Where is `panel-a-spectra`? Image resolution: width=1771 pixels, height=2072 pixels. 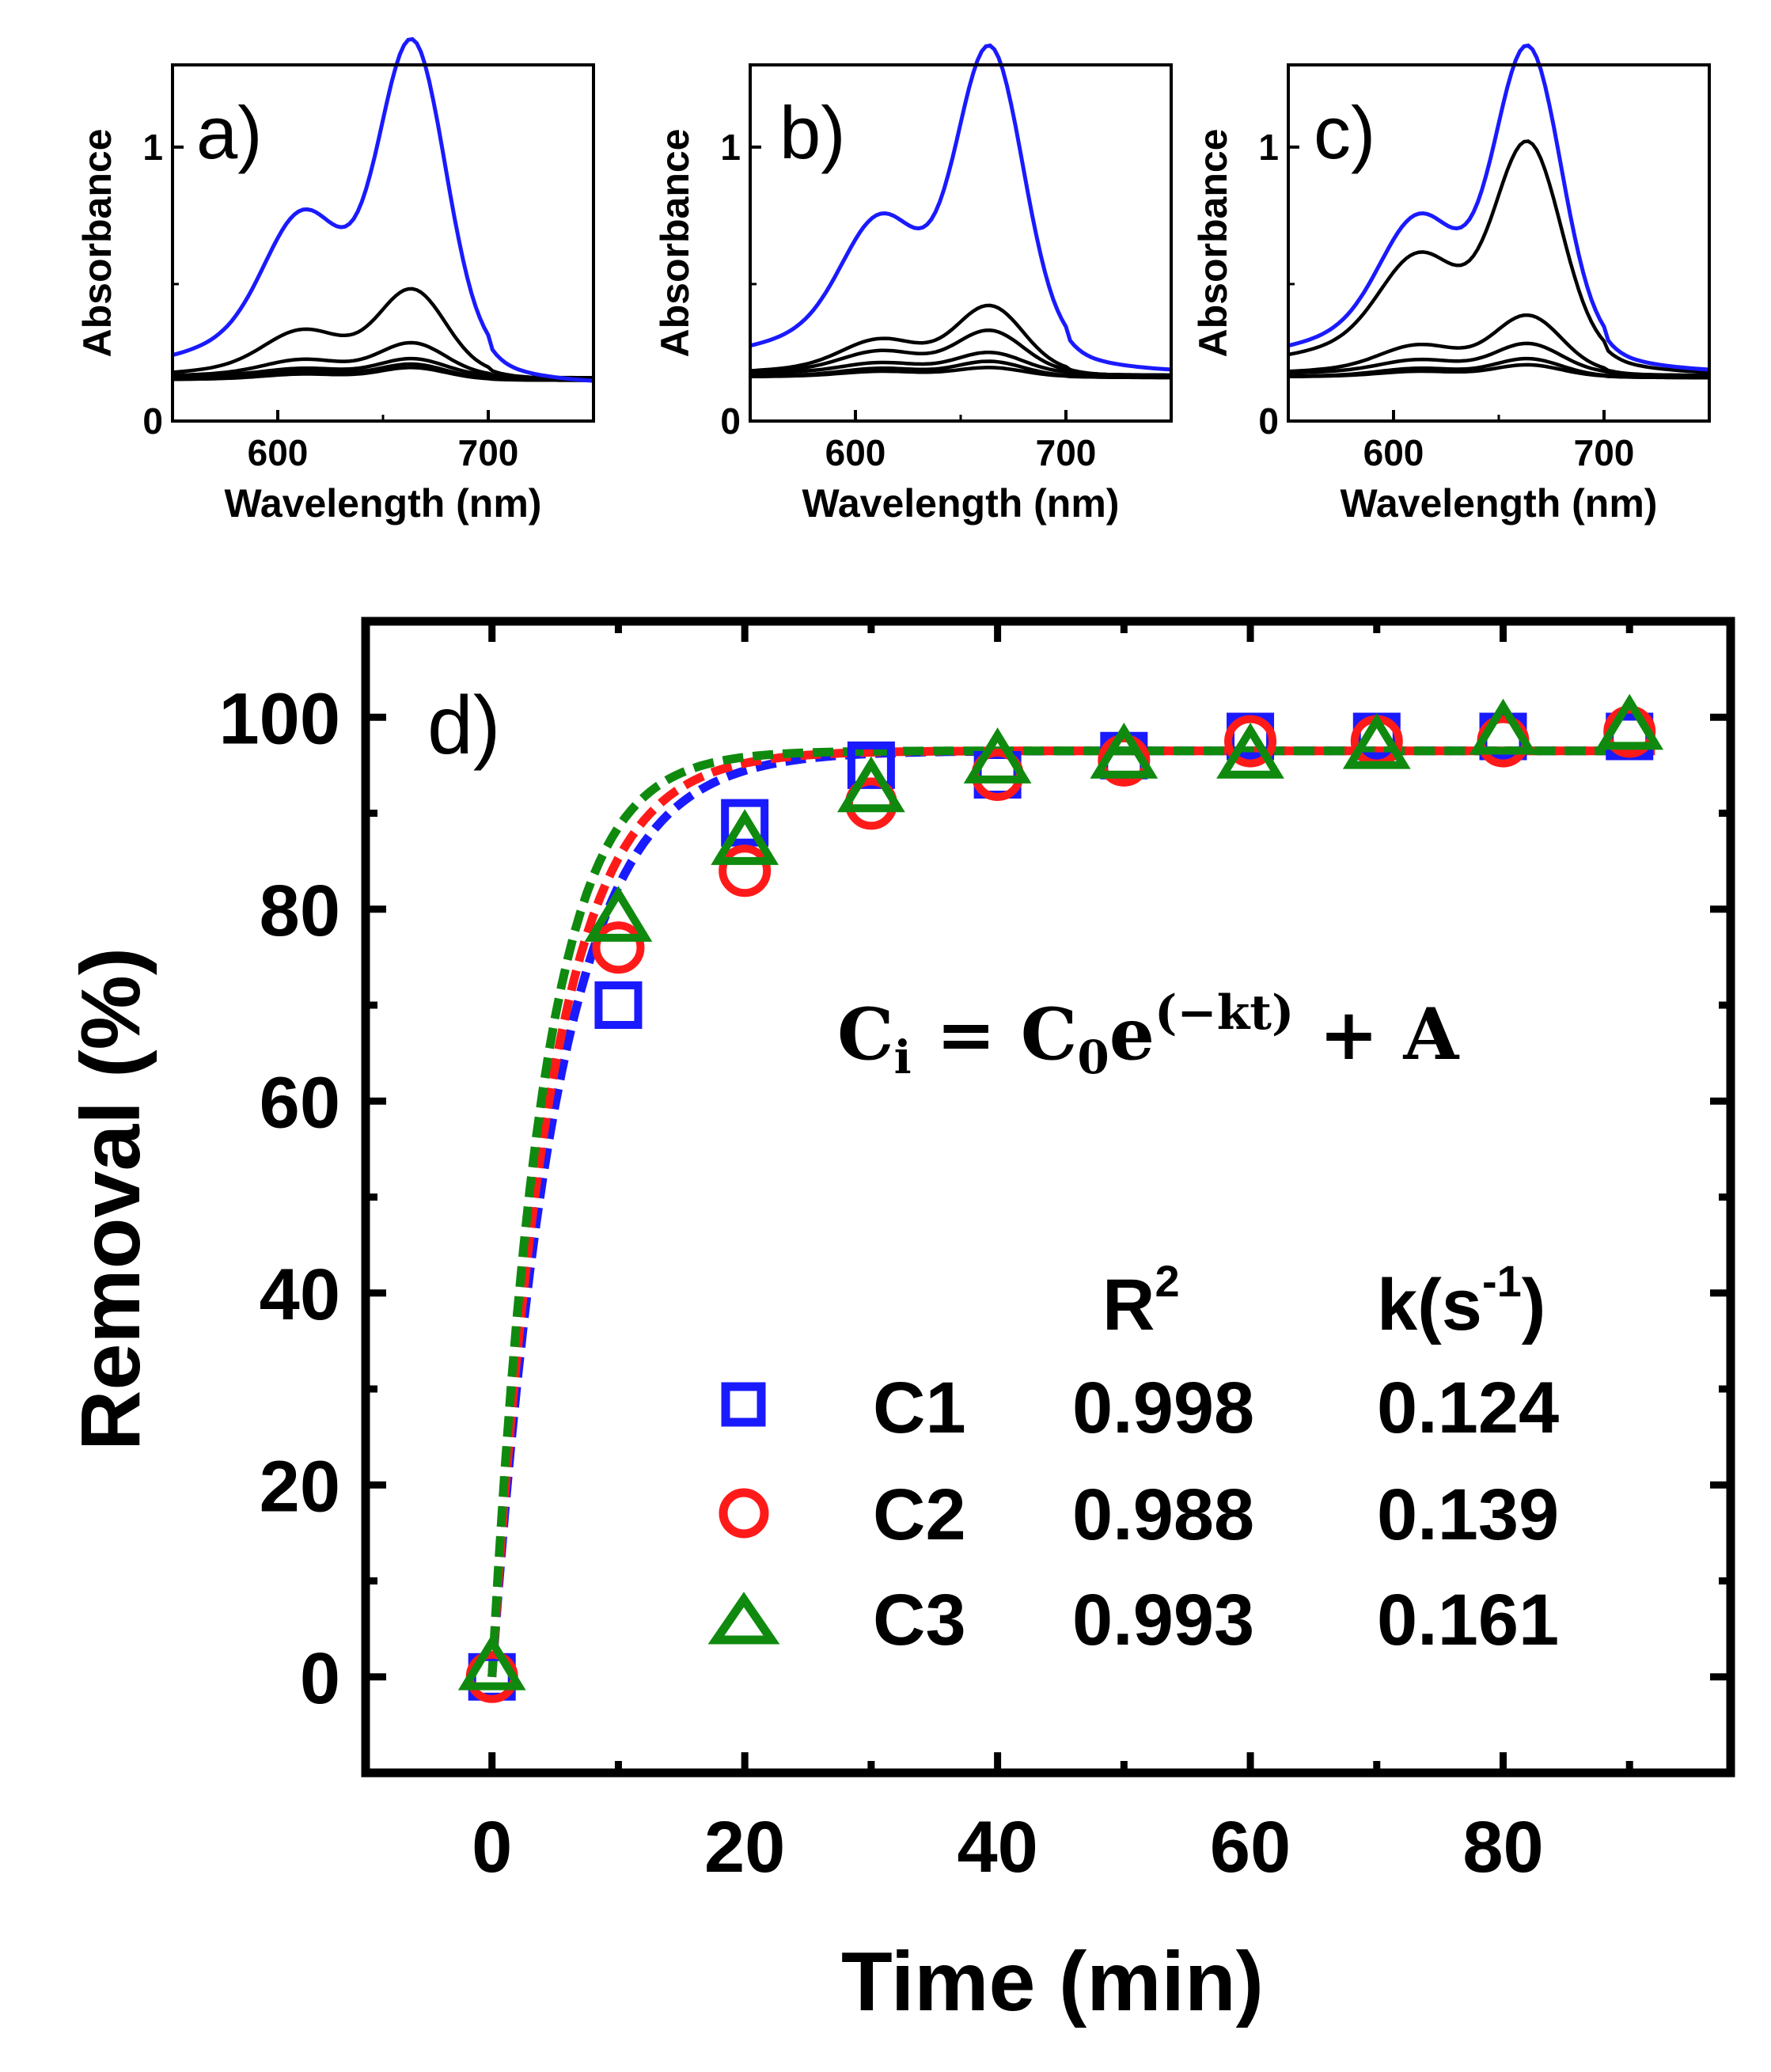
panel-a-spectra is located at coordinates (383, 210).